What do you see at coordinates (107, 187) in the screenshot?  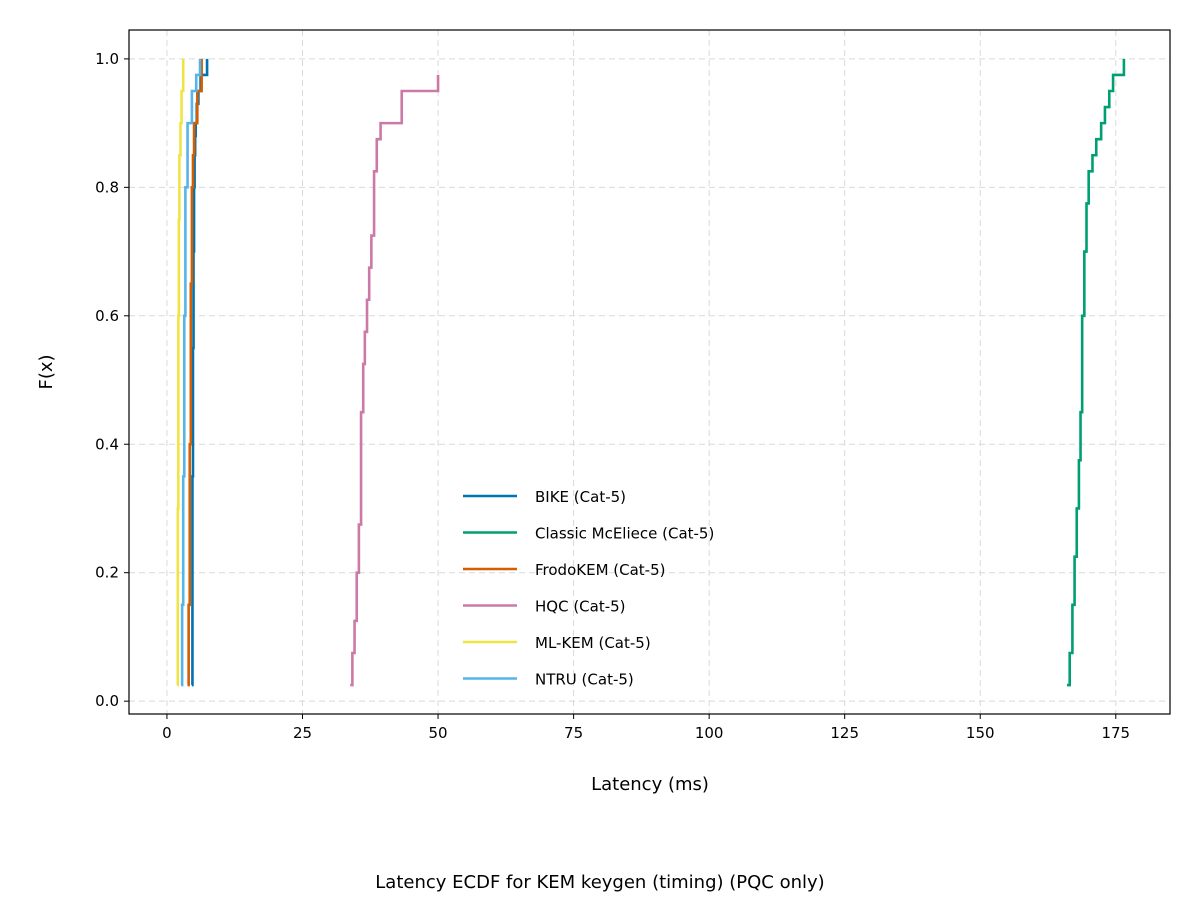 I see `y-tick-label: 0.8` at bounding box center [107, 187].